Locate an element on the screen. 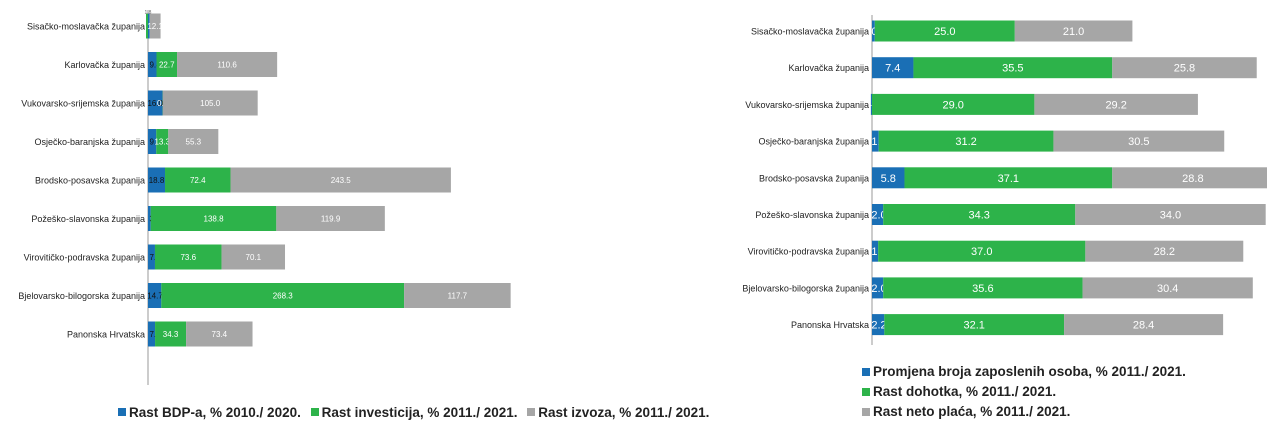 Image resolution: width=1267 pixels, height=425 pixels. data-label: 72.4 is located at coordinates (198, 180).